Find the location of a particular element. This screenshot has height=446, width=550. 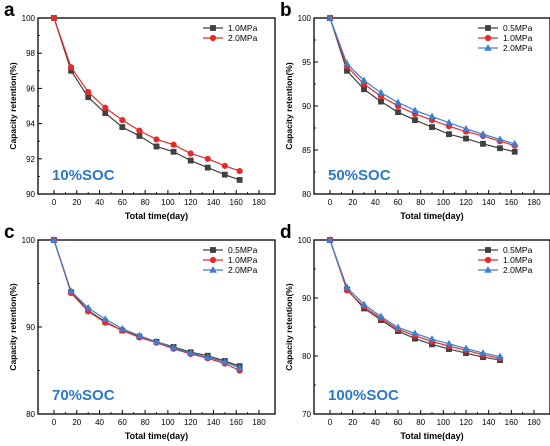

y-tick-label: 96 is located at coordinates (30, 88).